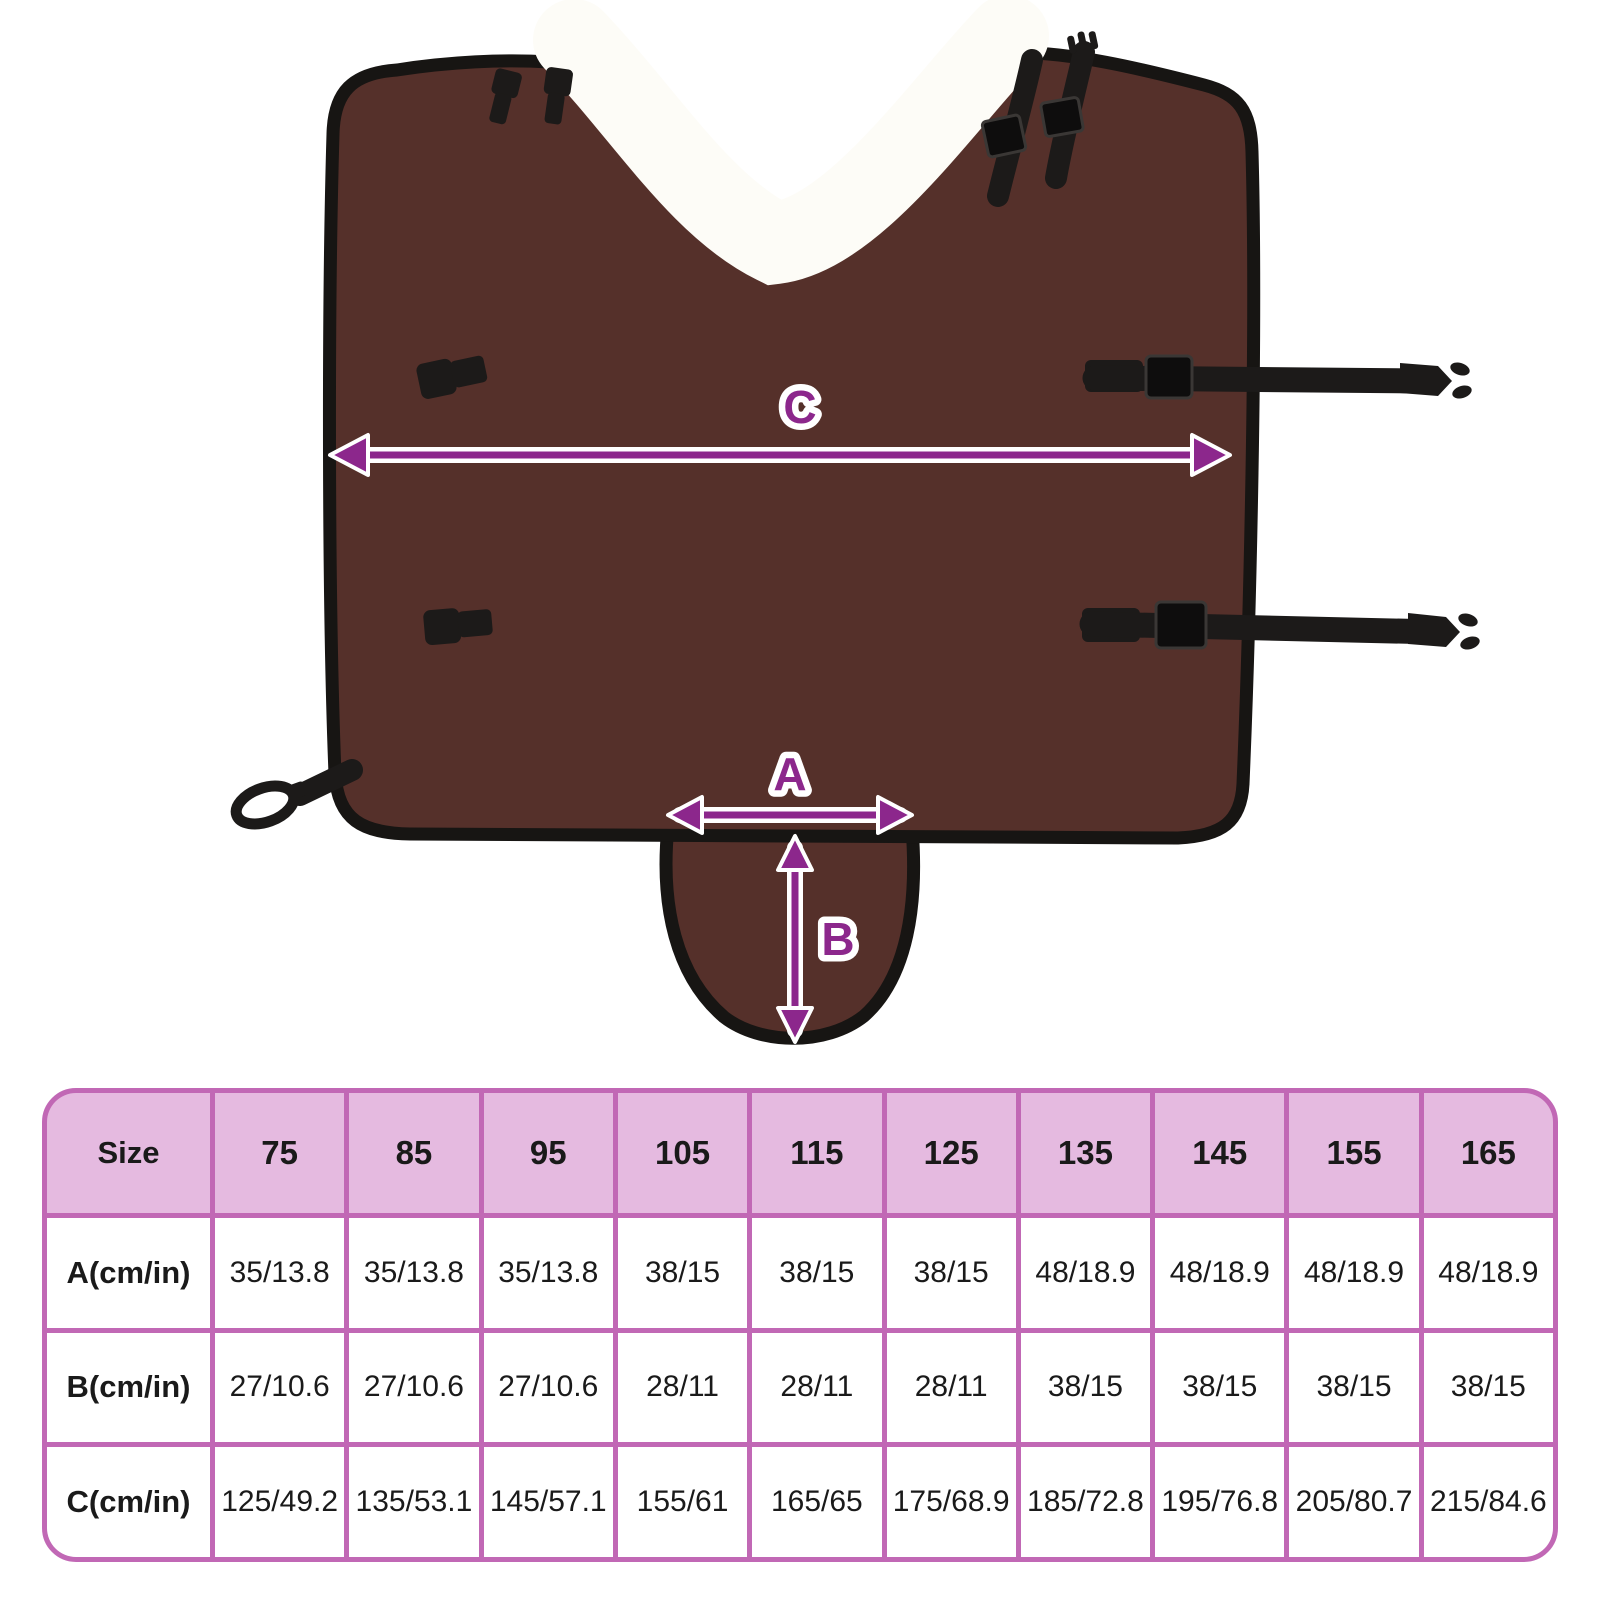  I want to click on corner-strap-hook, so click(296, 794).